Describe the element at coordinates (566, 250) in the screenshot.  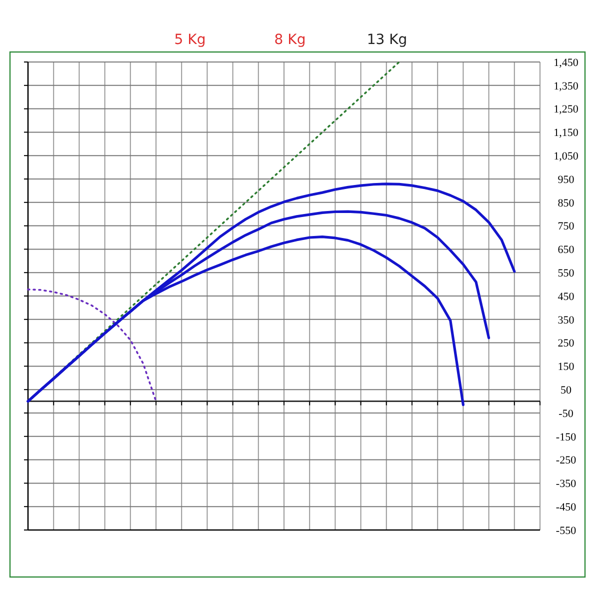
I see `y-tick-label: 650` at that location.